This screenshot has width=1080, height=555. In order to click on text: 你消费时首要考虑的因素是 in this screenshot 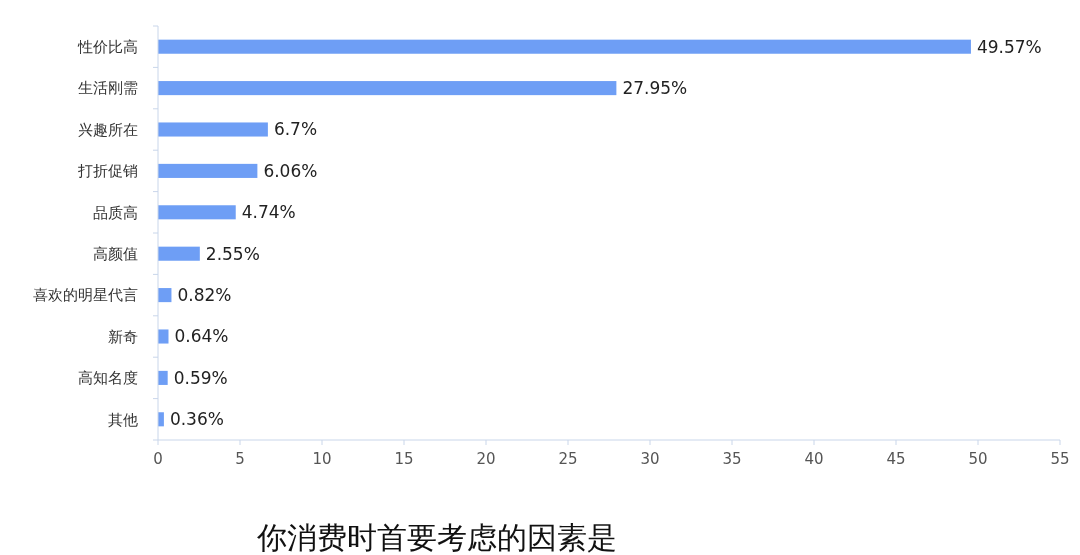, I will do `click(436, 537)`.